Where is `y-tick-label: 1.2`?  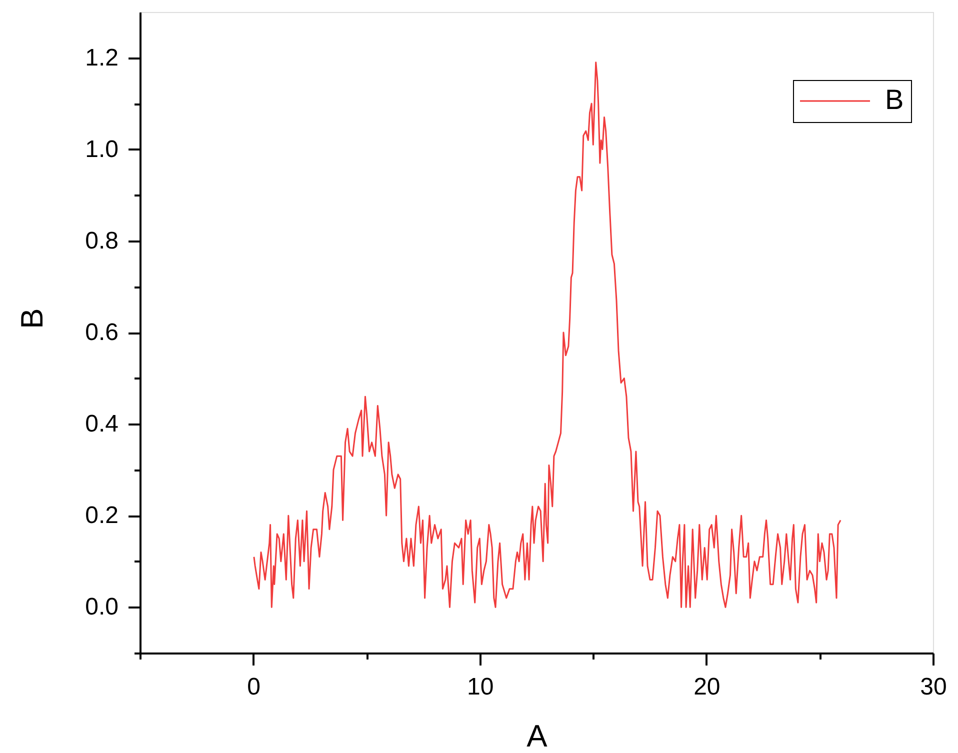
y-tick-label: 1.2 is located at coordinates (101, 58).